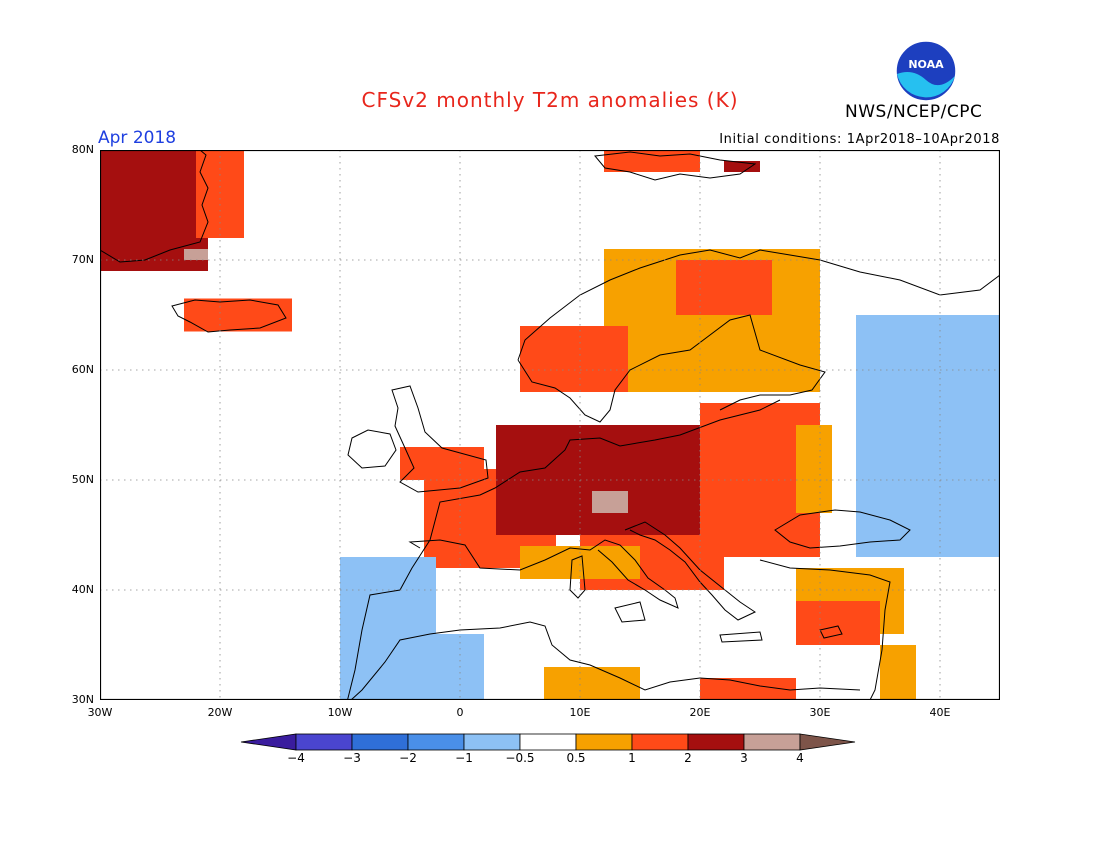 The width and height of the screenshot is (1100, 850). Describe the element at coordinates (563, 549) in the screenshot. I see `coastline-continent` at that location.